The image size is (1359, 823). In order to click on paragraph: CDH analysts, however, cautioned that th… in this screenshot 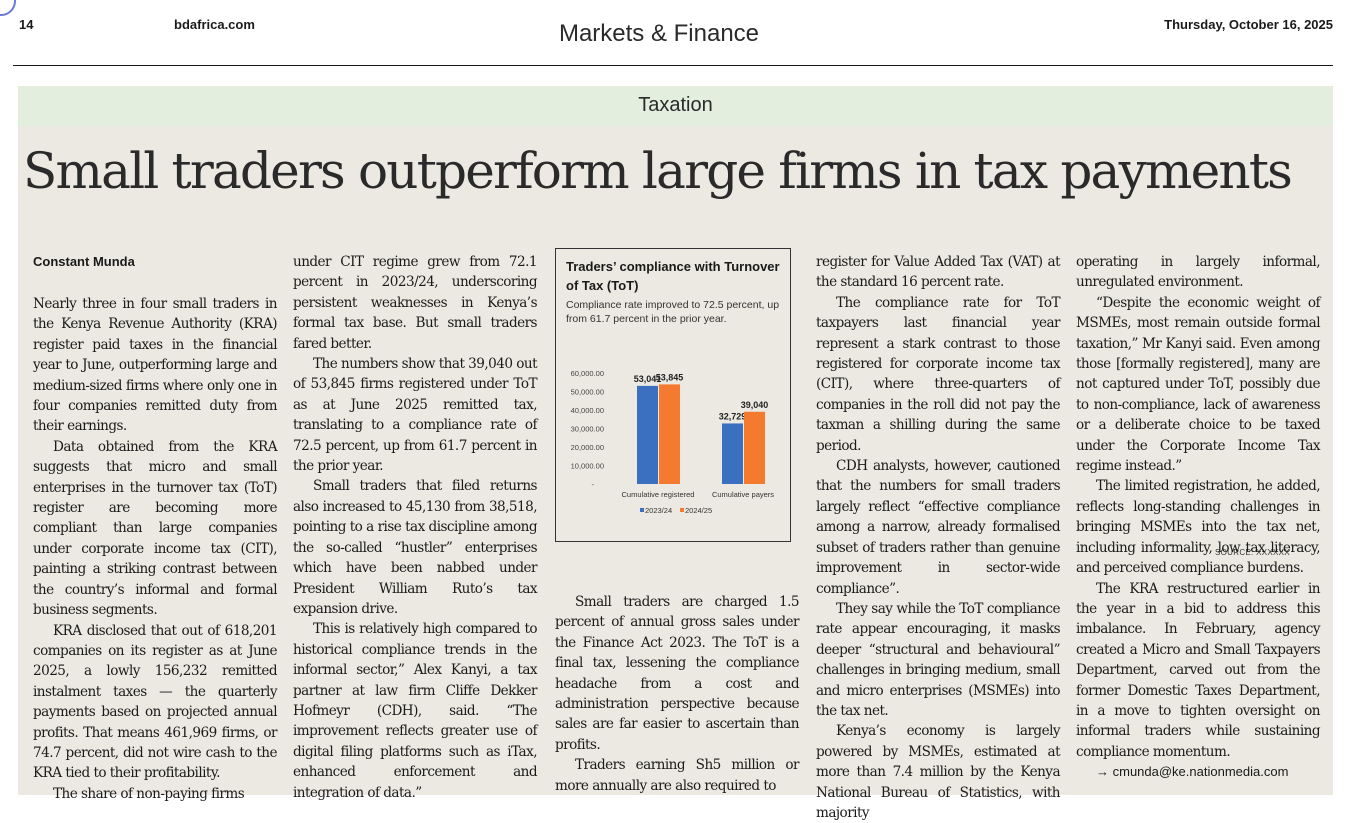, I will do `click(938, 527)`.